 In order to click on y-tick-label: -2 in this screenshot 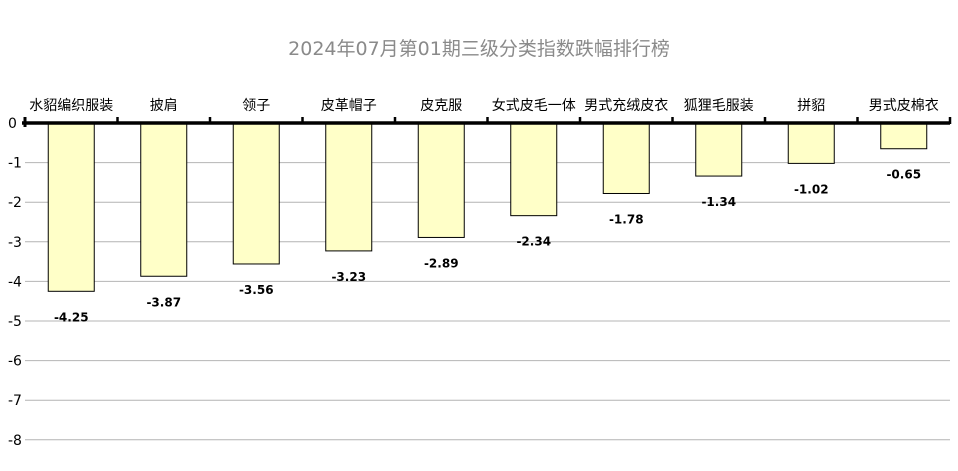, I will do `click(15, 203)`.